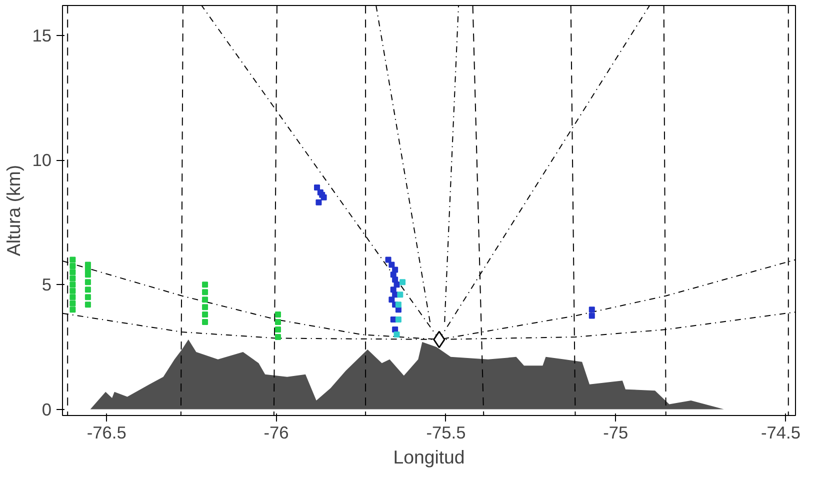 The height and width of the screenshot is (490, 840). What do you see at coordinates (42, 35) in the screenshot?
I see `y-tick-label: 15` at bounding box center [42, 35].